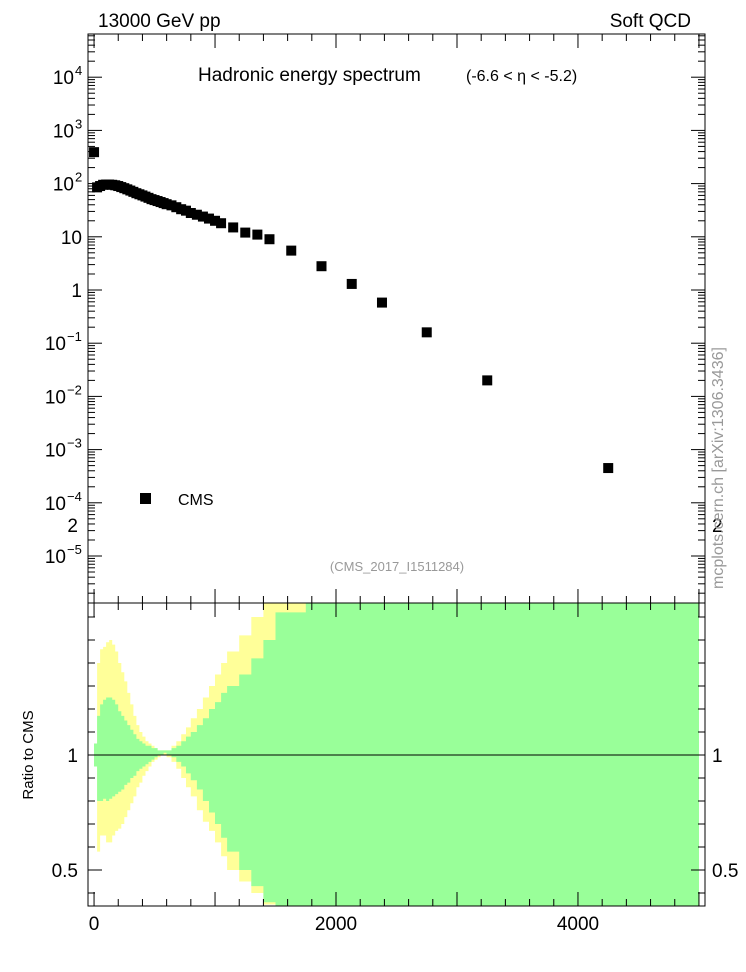  I want to click on chart-subtitle: (-6.6 < η < -5.2), so click(521, 76).